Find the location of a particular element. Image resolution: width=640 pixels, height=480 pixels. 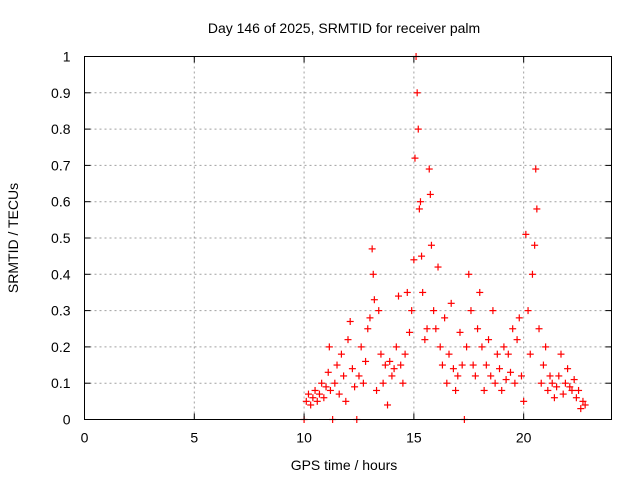

y-tick-label: 0.4 is located at coordinates (61, 274).